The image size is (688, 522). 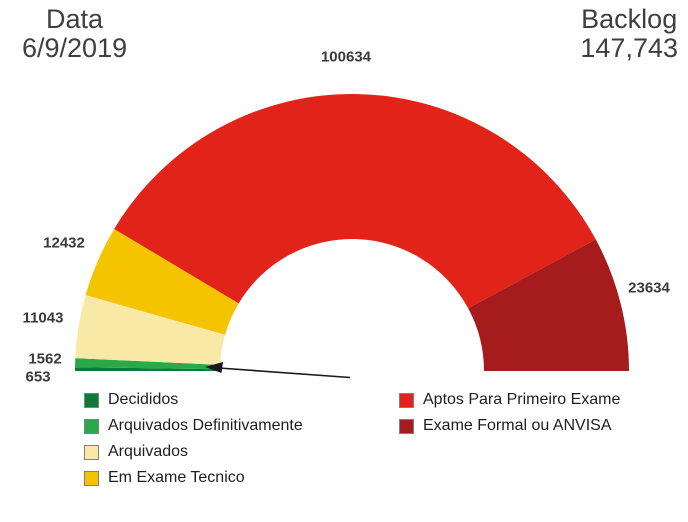 I want to click on legend-label: Arquivados, so click(x=148, y=451).